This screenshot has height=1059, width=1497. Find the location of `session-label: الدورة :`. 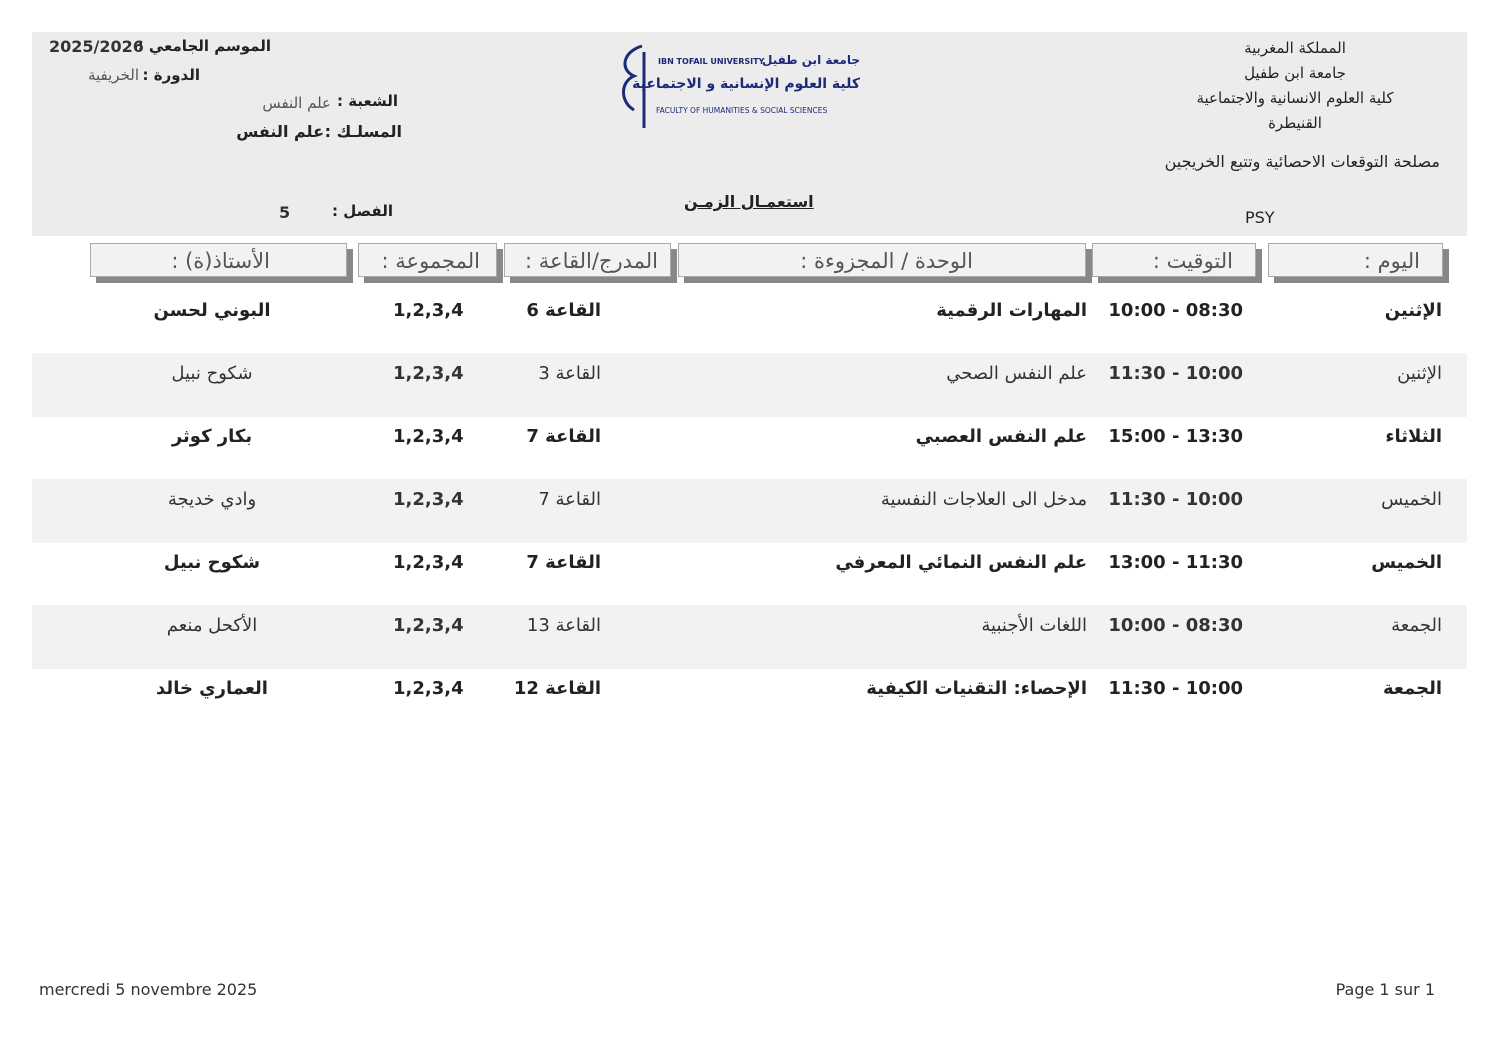

session-label: الدورة : is located at coordinates (171, 75).